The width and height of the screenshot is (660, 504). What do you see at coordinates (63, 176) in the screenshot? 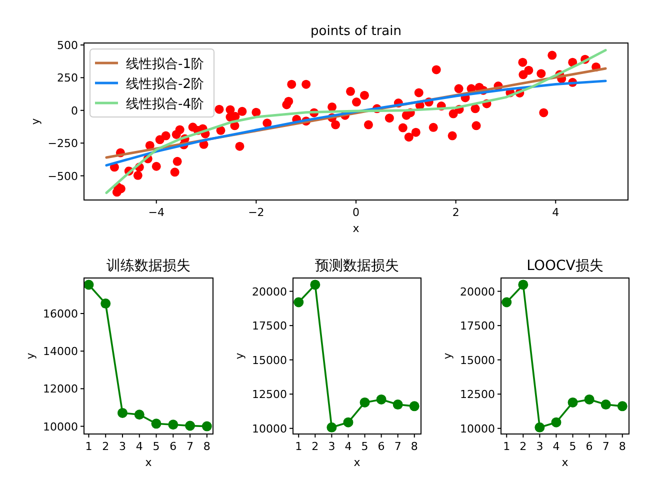
I see `y-tick-label: −500` at bounding box center [63, 176].